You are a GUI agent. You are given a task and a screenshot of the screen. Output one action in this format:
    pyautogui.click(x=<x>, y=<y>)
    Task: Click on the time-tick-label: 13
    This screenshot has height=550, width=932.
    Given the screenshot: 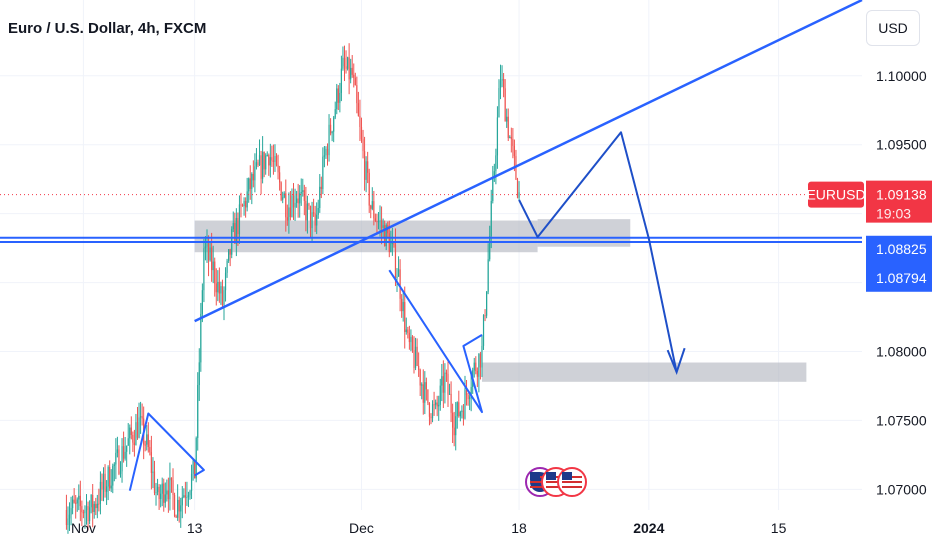 What is the action you would take?
    pyautogui.click(x=195, y=528)
    